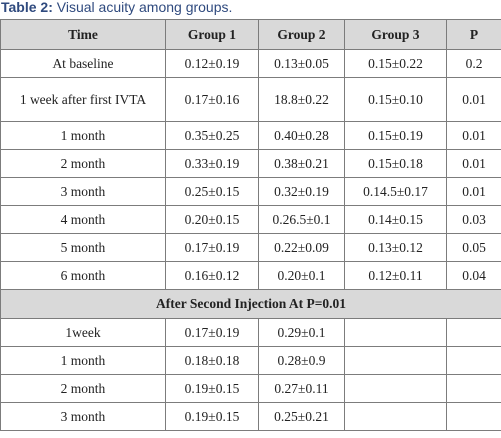 Image resolution: width=501 pixels, height=438 pixels. Describe the element at coordinates (473, 275) in the screenshot. I see `cell-p: 0.04` at that location.